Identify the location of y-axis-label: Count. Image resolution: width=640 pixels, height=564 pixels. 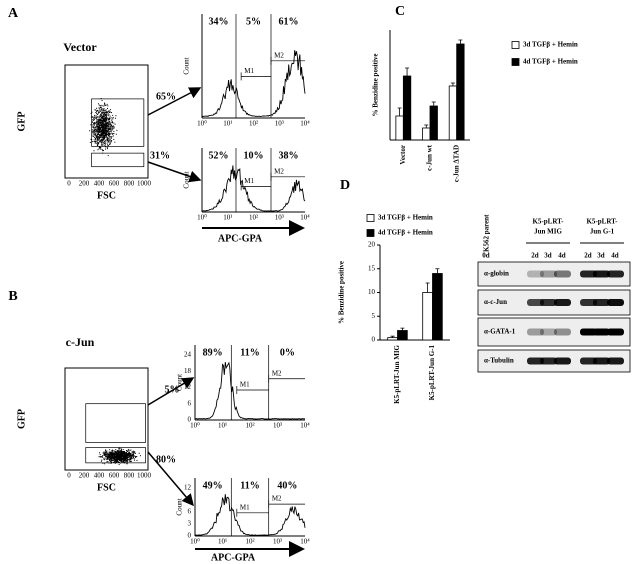
(187, 179).